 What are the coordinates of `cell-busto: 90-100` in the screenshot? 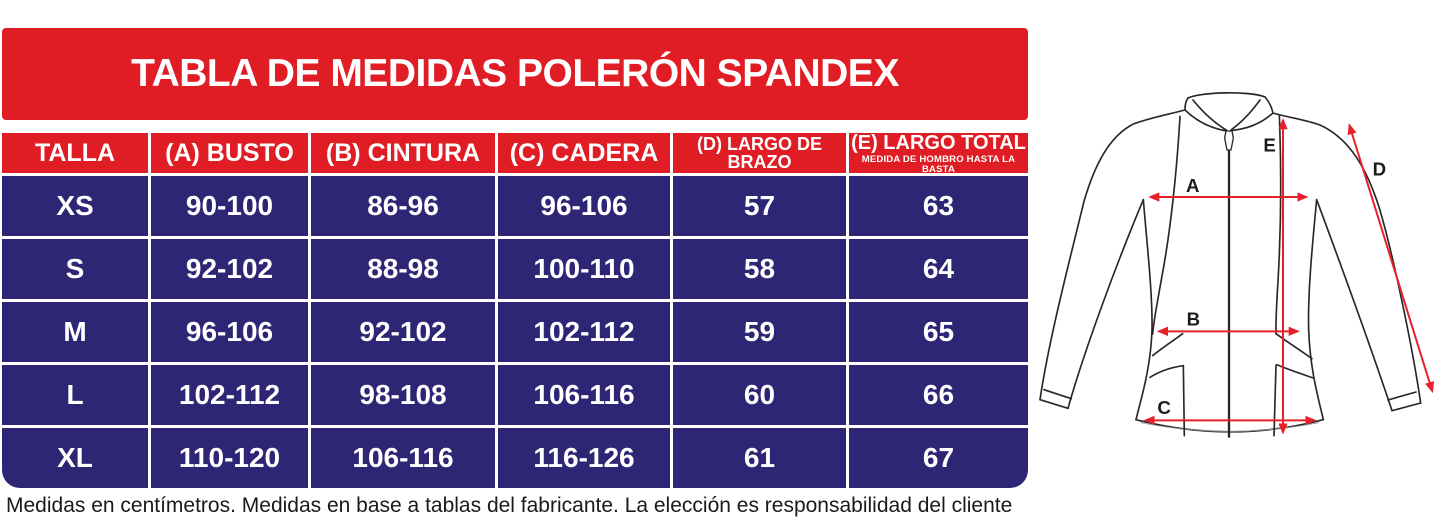 It's located at (229, 206).